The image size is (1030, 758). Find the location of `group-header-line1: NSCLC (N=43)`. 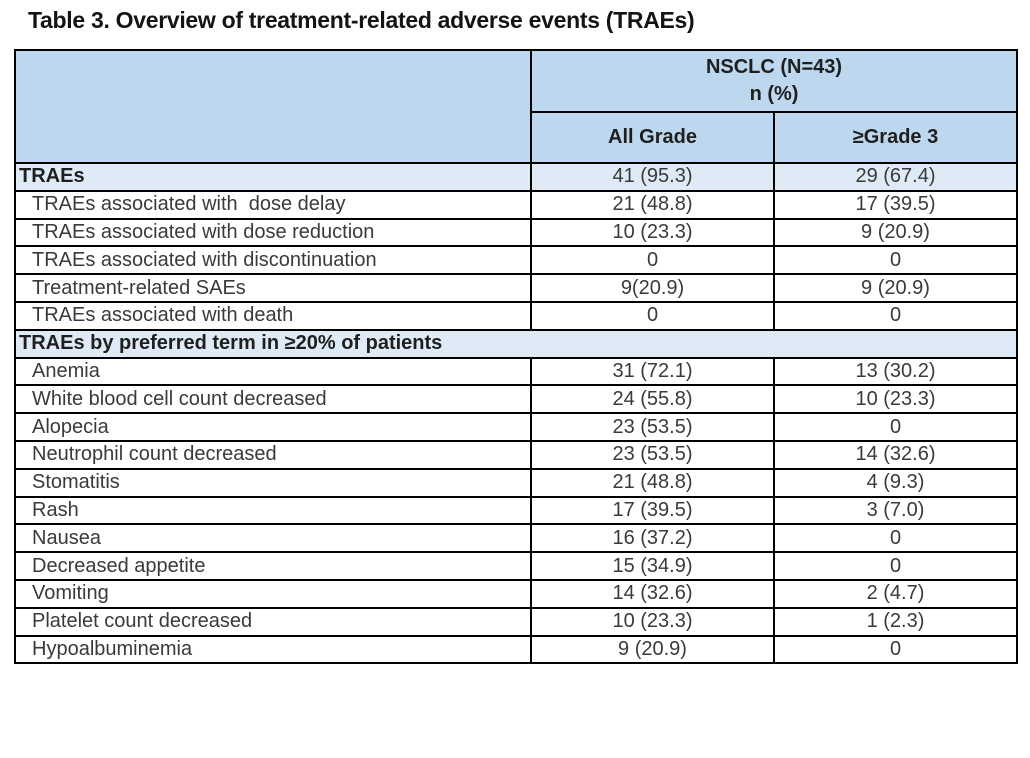

group-header-line1: NSCLC (N=43) is located at coordinates (774, 67).